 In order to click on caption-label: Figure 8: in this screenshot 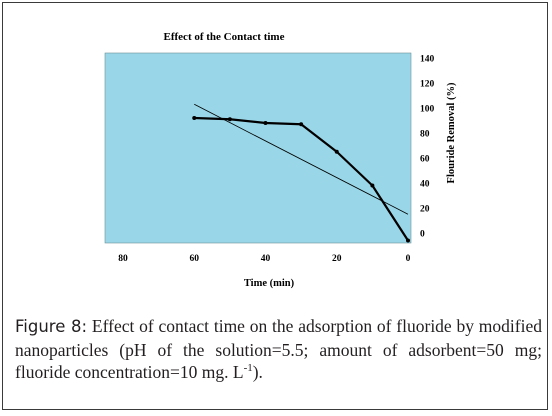, I will do `click(51, 326)`.